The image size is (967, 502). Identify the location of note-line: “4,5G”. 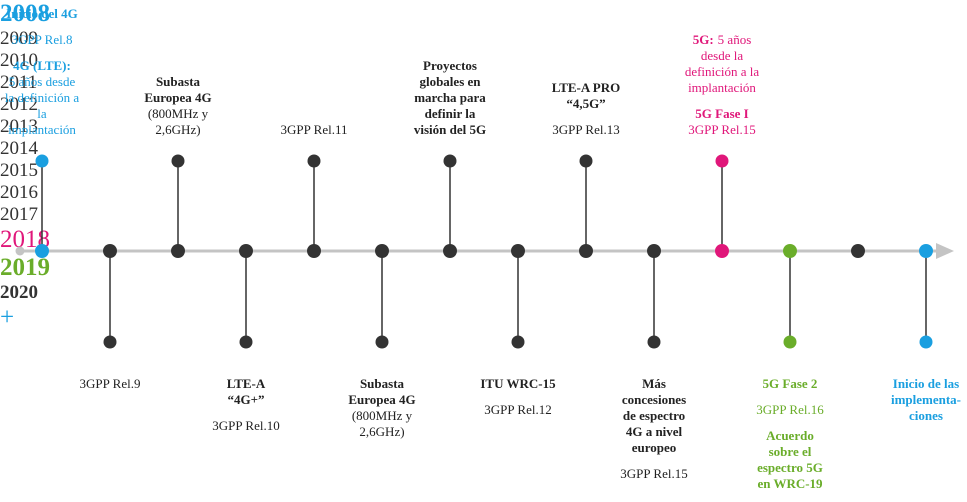
(586, 104).